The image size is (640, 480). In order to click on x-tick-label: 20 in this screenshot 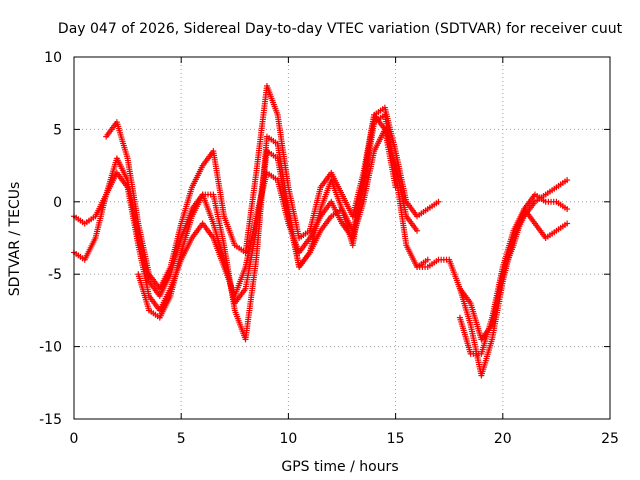, I will do `click(503, 439)`.